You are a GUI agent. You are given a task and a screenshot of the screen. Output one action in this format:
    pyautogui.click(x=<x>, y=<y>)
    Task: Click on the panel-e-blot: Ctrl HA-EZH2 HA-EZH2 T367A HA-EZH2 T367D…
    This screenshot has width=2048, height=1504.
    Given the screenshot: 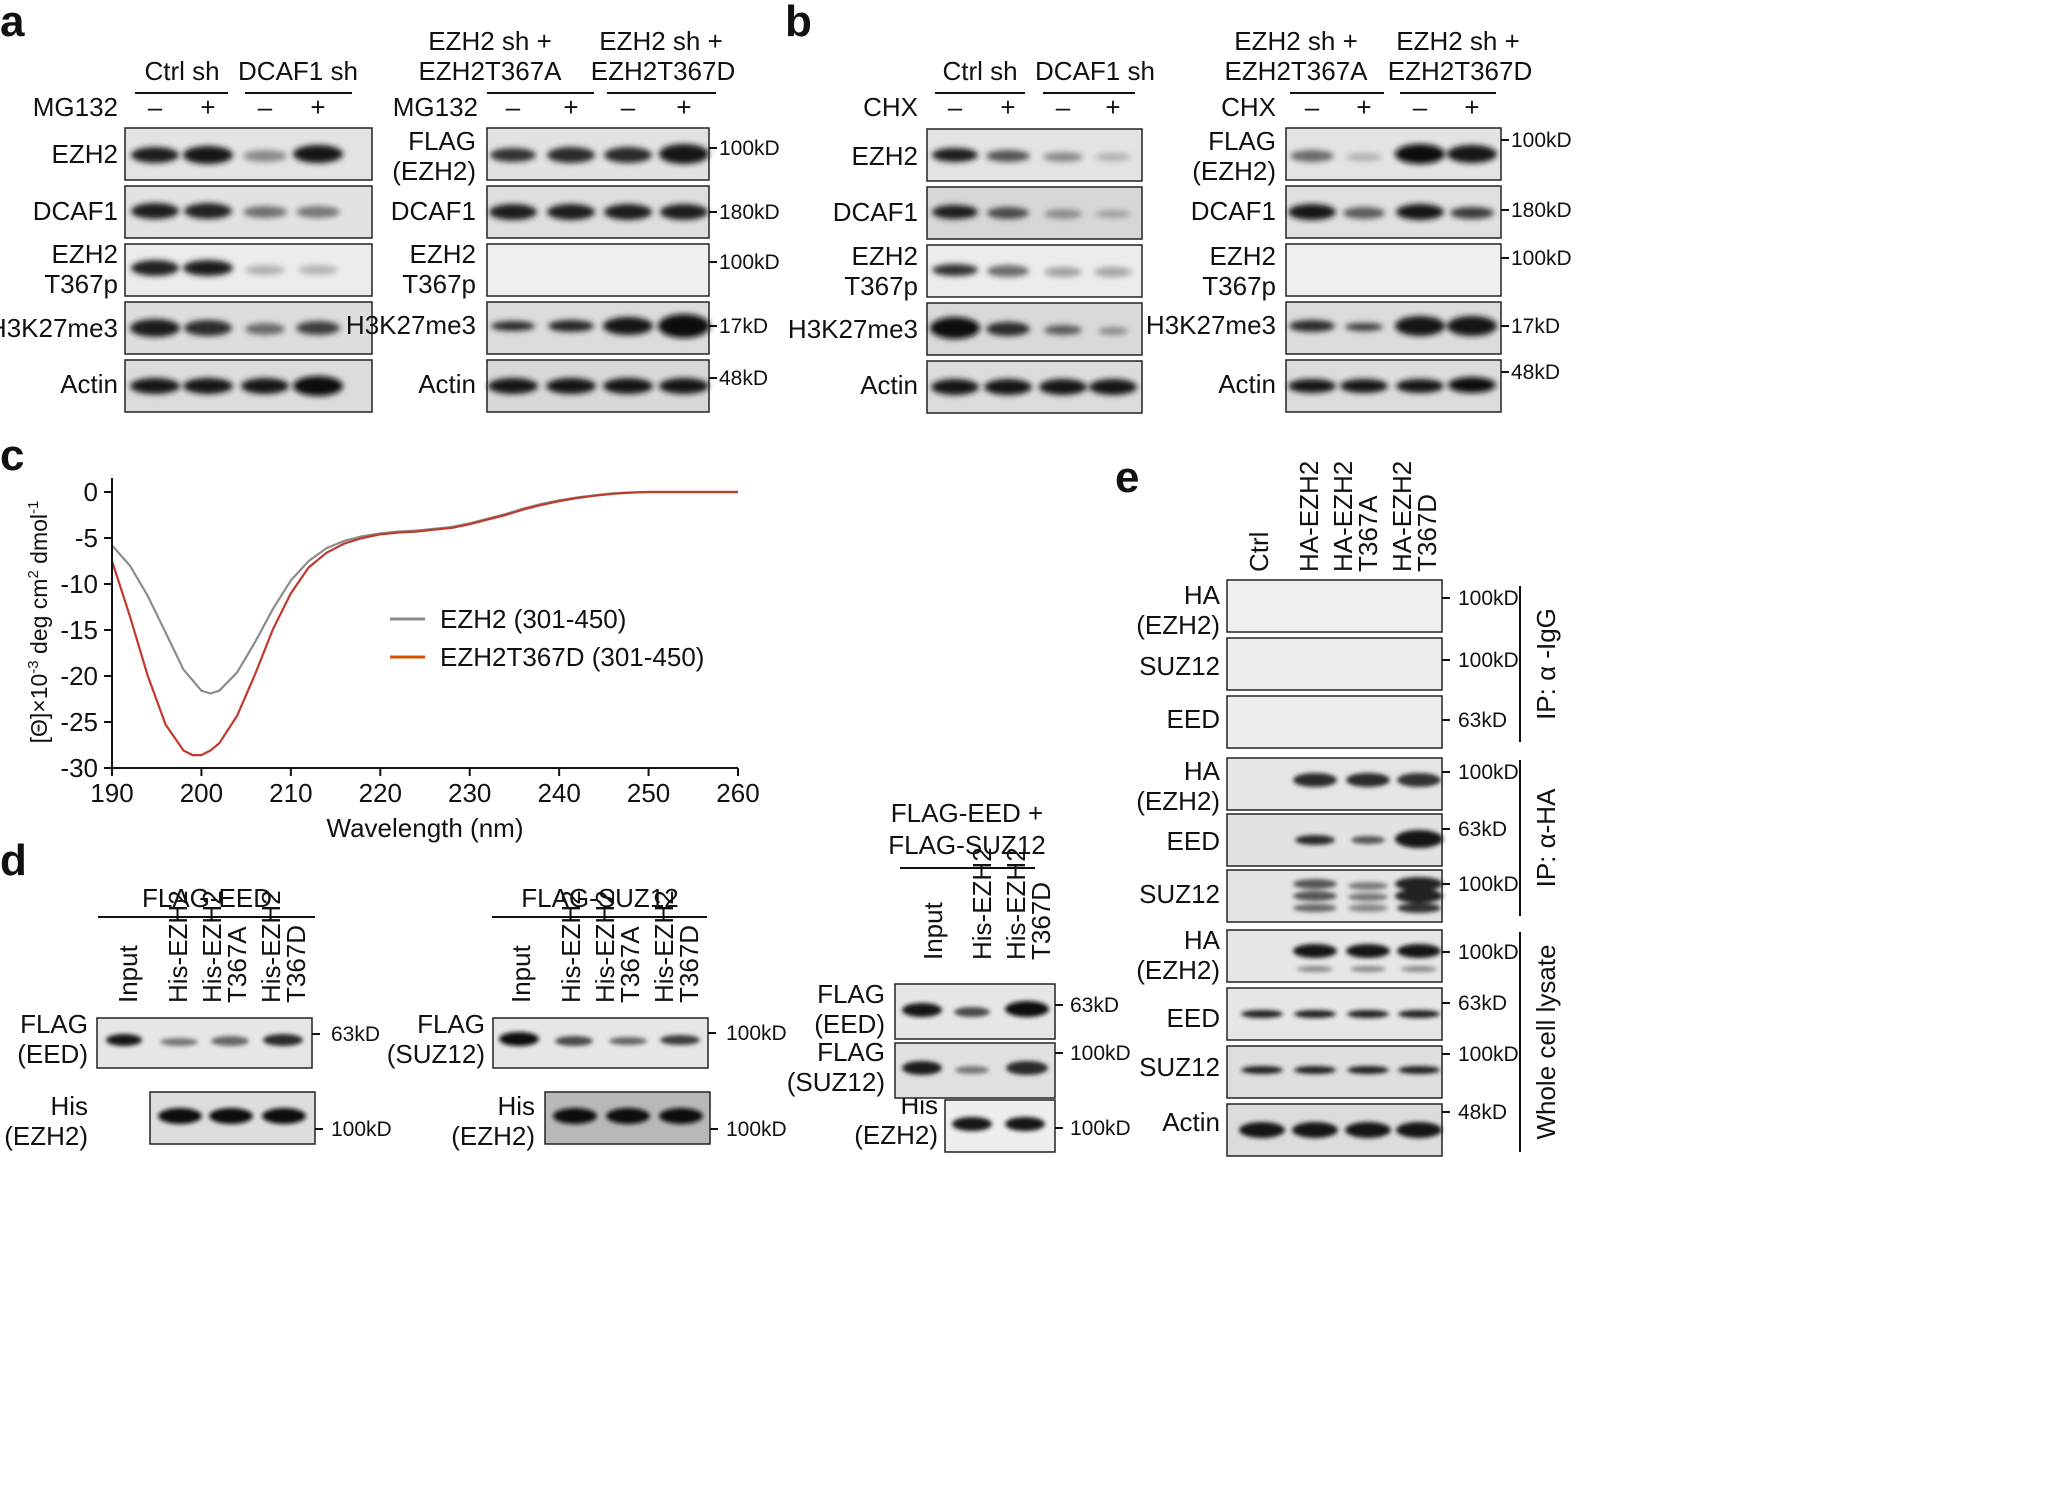 What is the action you would take?
    pyautogui.click(x=1348, y=809)
    